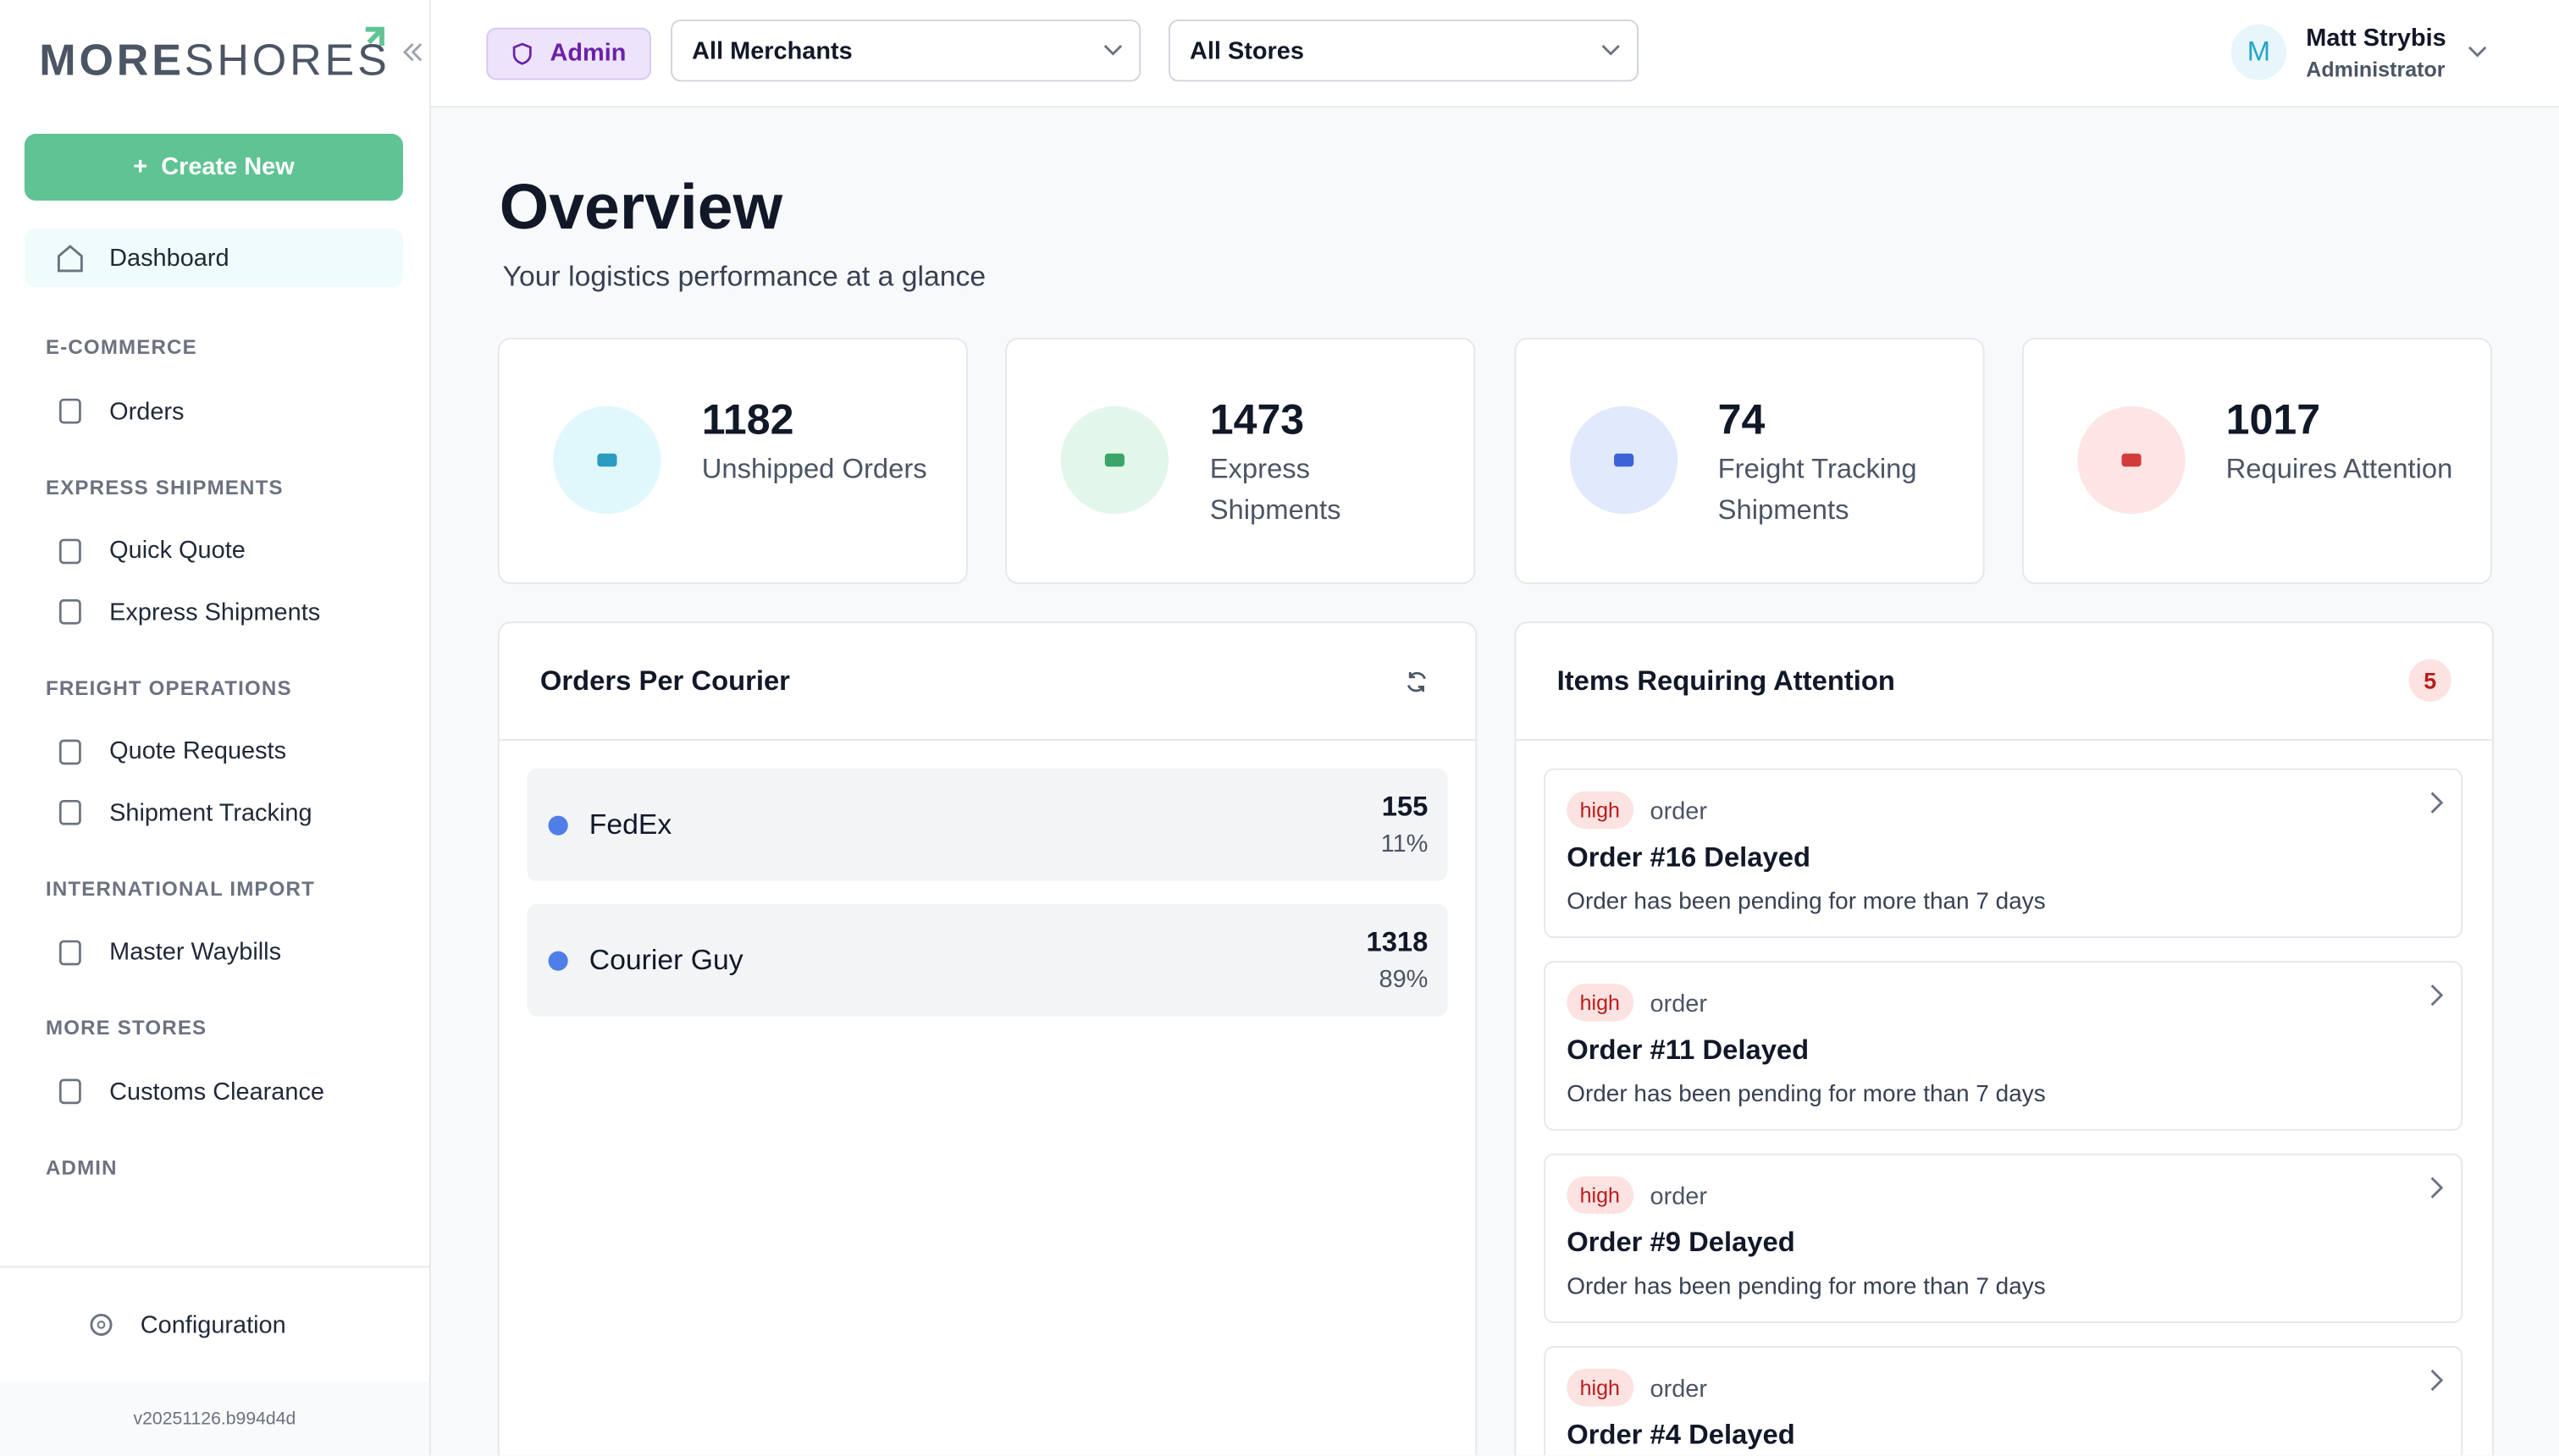 This screenshot has height=1456, width=2559. I want to click on nav-label: Quote Requests, so click(198, 751).